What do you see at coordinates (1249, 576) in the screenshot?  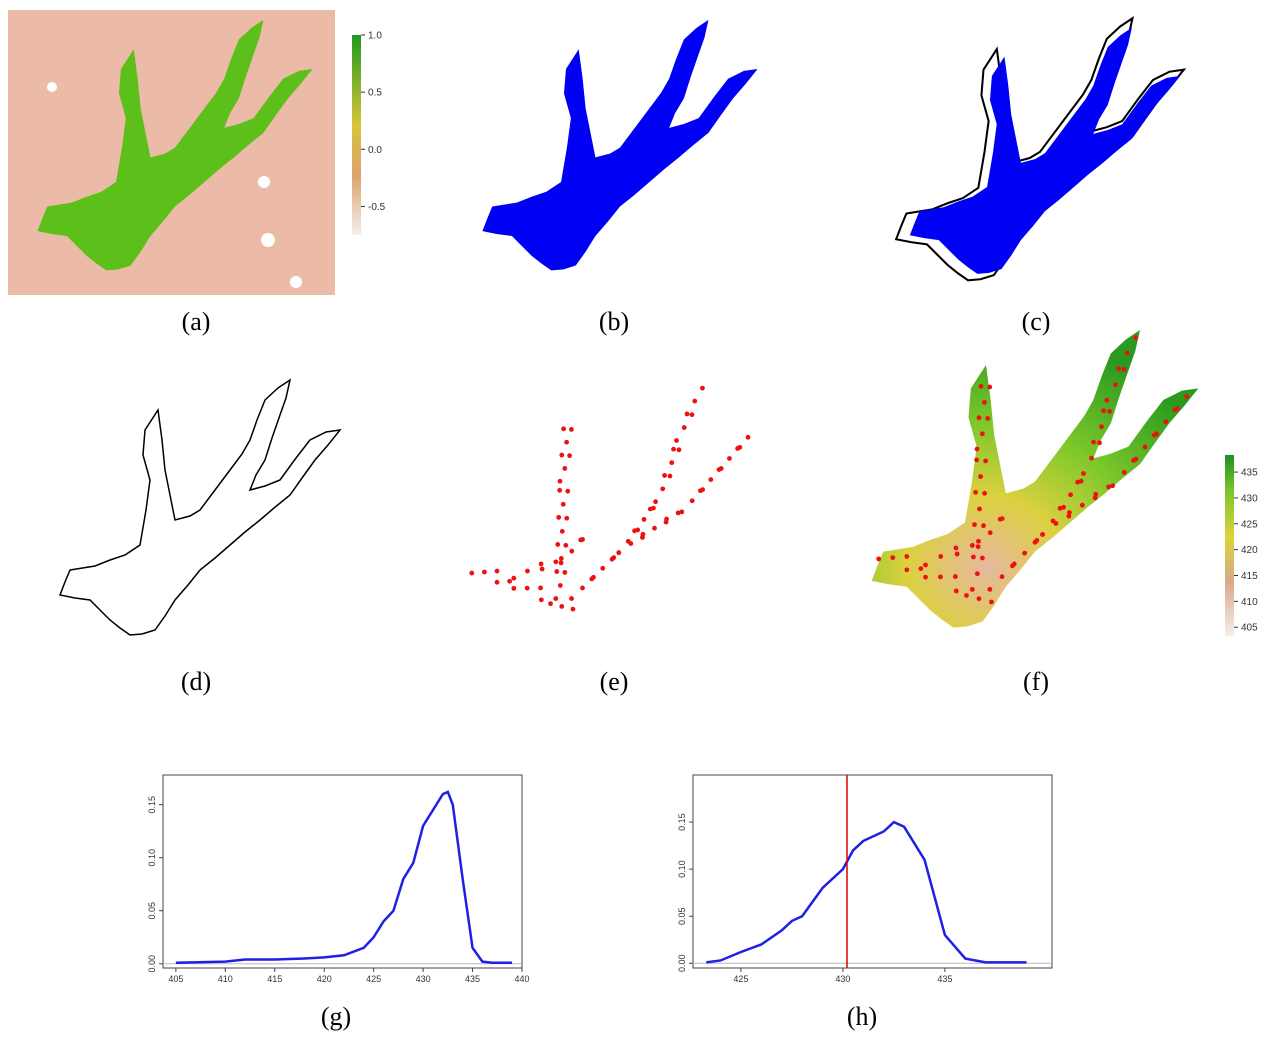 I see `colorbar-tick-label: 415` at bounding box center [1249, 576].